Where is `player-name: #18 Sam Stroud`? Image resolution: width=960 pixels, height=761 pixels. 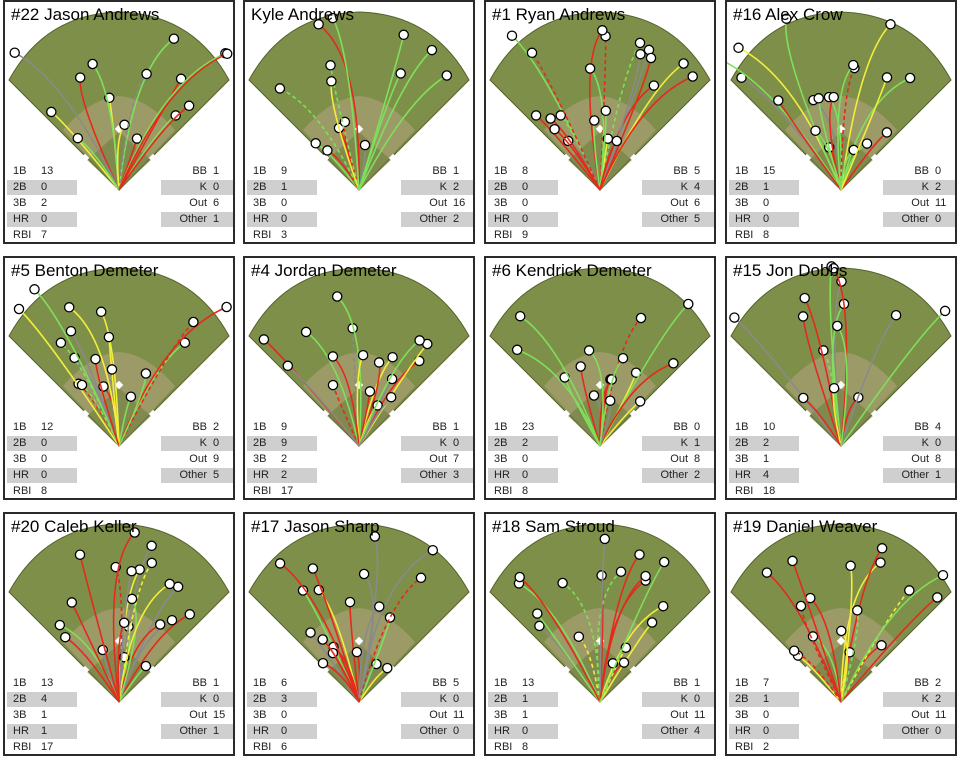
player-name: #18 Sam Stroud is located at coordinates (553, 526).